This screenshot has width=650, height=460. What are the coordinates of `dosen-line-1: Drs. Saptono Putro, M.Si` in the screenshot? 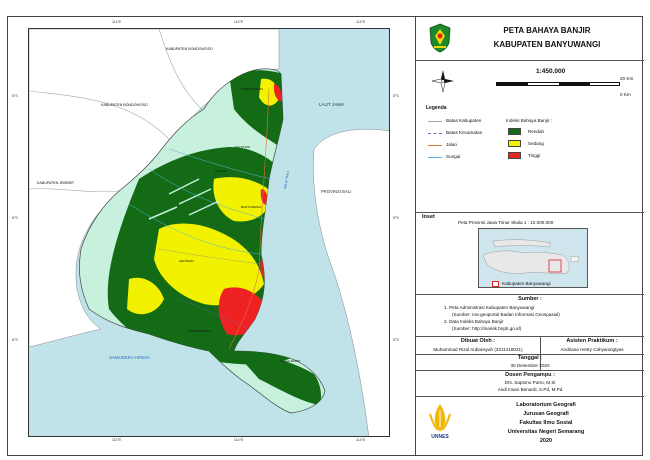 It's located at (530, 382).